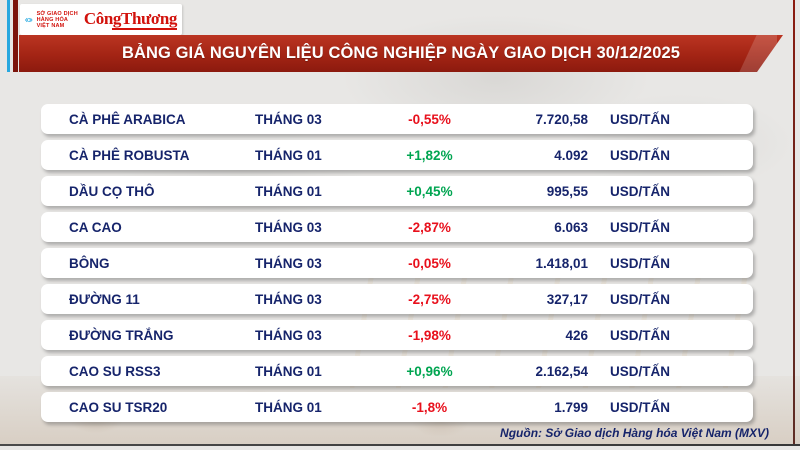 The image size is (800, 450). What do you see at coordinates (144, 28) in the screenshot?
I see `cong-thuong-logo-underline` at bounding box center [144, 28].